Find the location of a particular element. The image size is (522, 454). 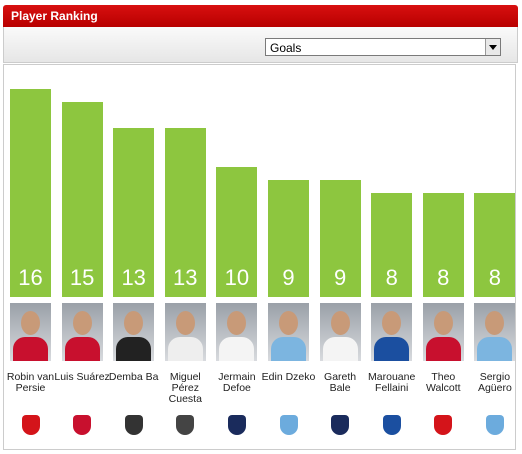

player-name: Gareth Bale is located at coordinates (340, 382).